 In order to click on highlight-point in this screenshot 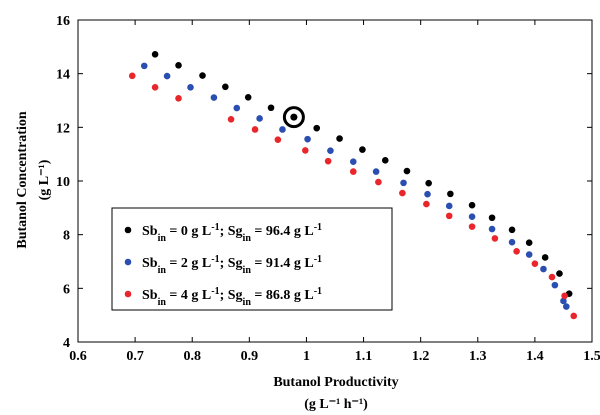, I will do `click(294, 117)`.